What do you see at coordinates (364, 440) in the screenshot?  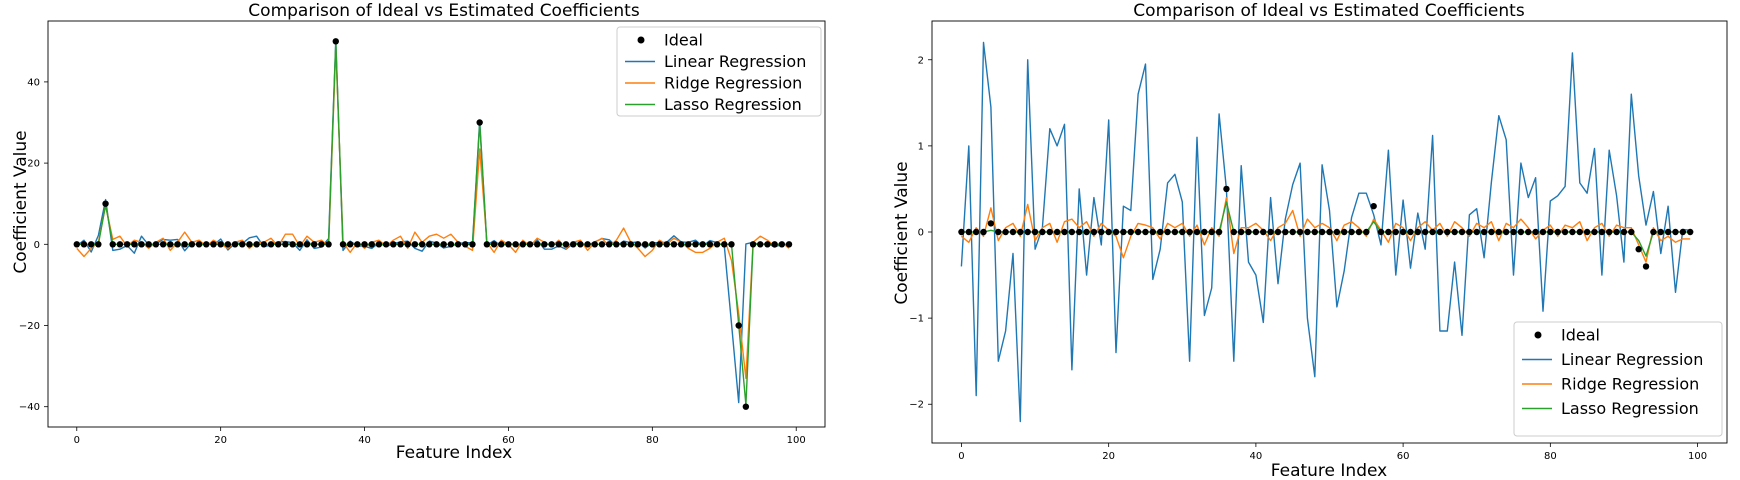 I see `left-x-tick-label: 40` at bounding box center [364, 440].